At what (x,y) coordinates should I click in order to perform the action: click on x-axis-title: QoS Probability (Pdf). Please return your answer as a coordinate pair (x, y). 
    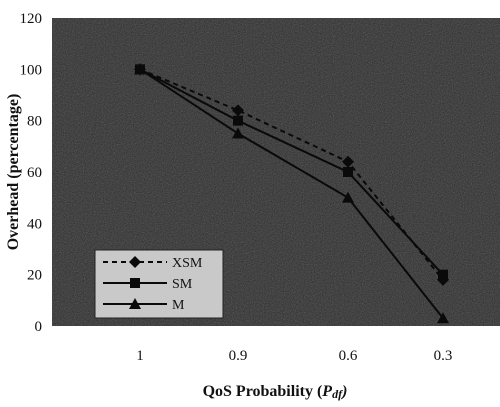
    Looking at the image, I should click on (275, 392).